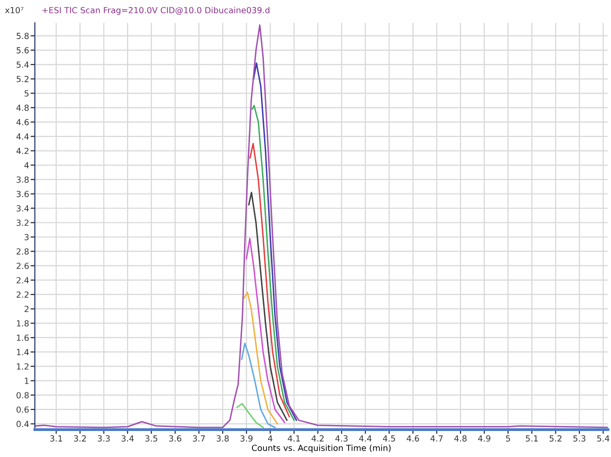 This screenshot has width=611, height=457. What do you see at coordinates (198, 438) in the screenshot?
I see `x-tick-label: 3.7` at bounding box center [198, 438].